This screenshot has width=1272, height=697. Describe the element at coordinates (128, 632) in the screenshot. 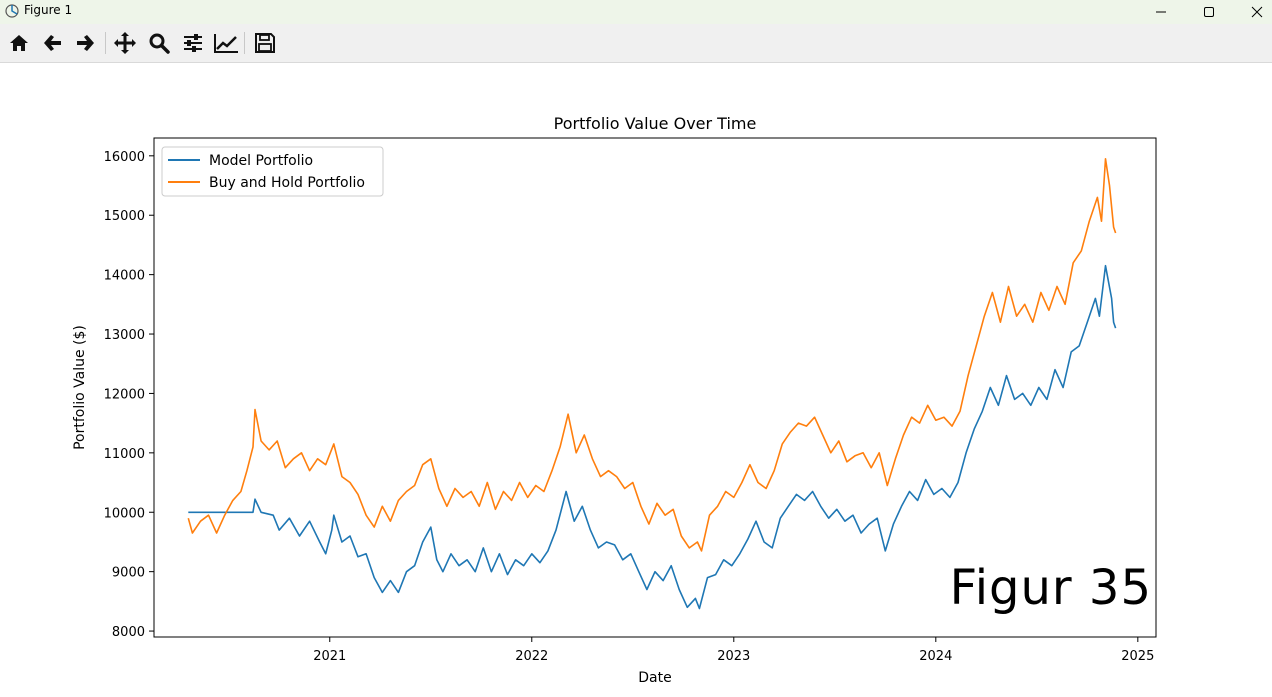

I see `y-tick-label: 8000` at that location.